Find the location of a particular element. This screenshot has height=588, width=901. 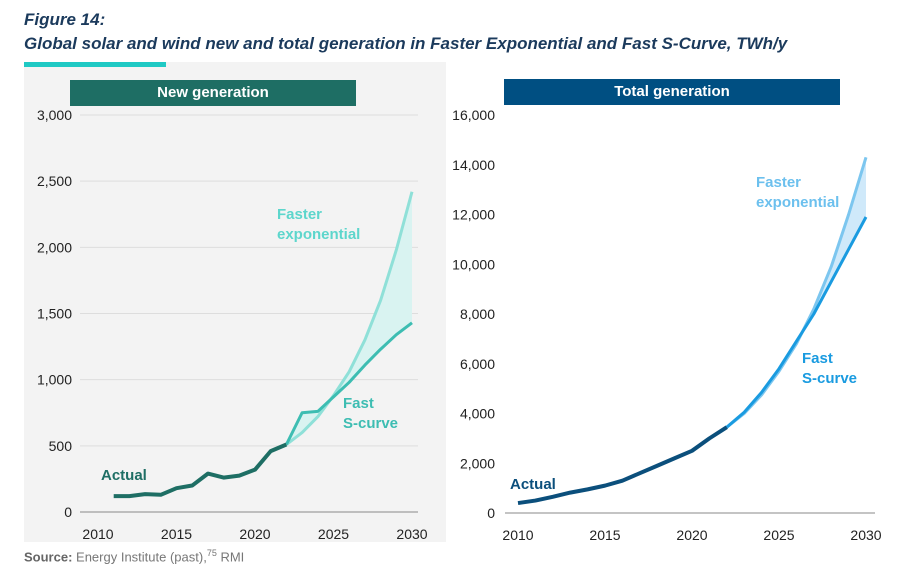

y-tick-label: 8,000 is located at coordinates (477, 314).